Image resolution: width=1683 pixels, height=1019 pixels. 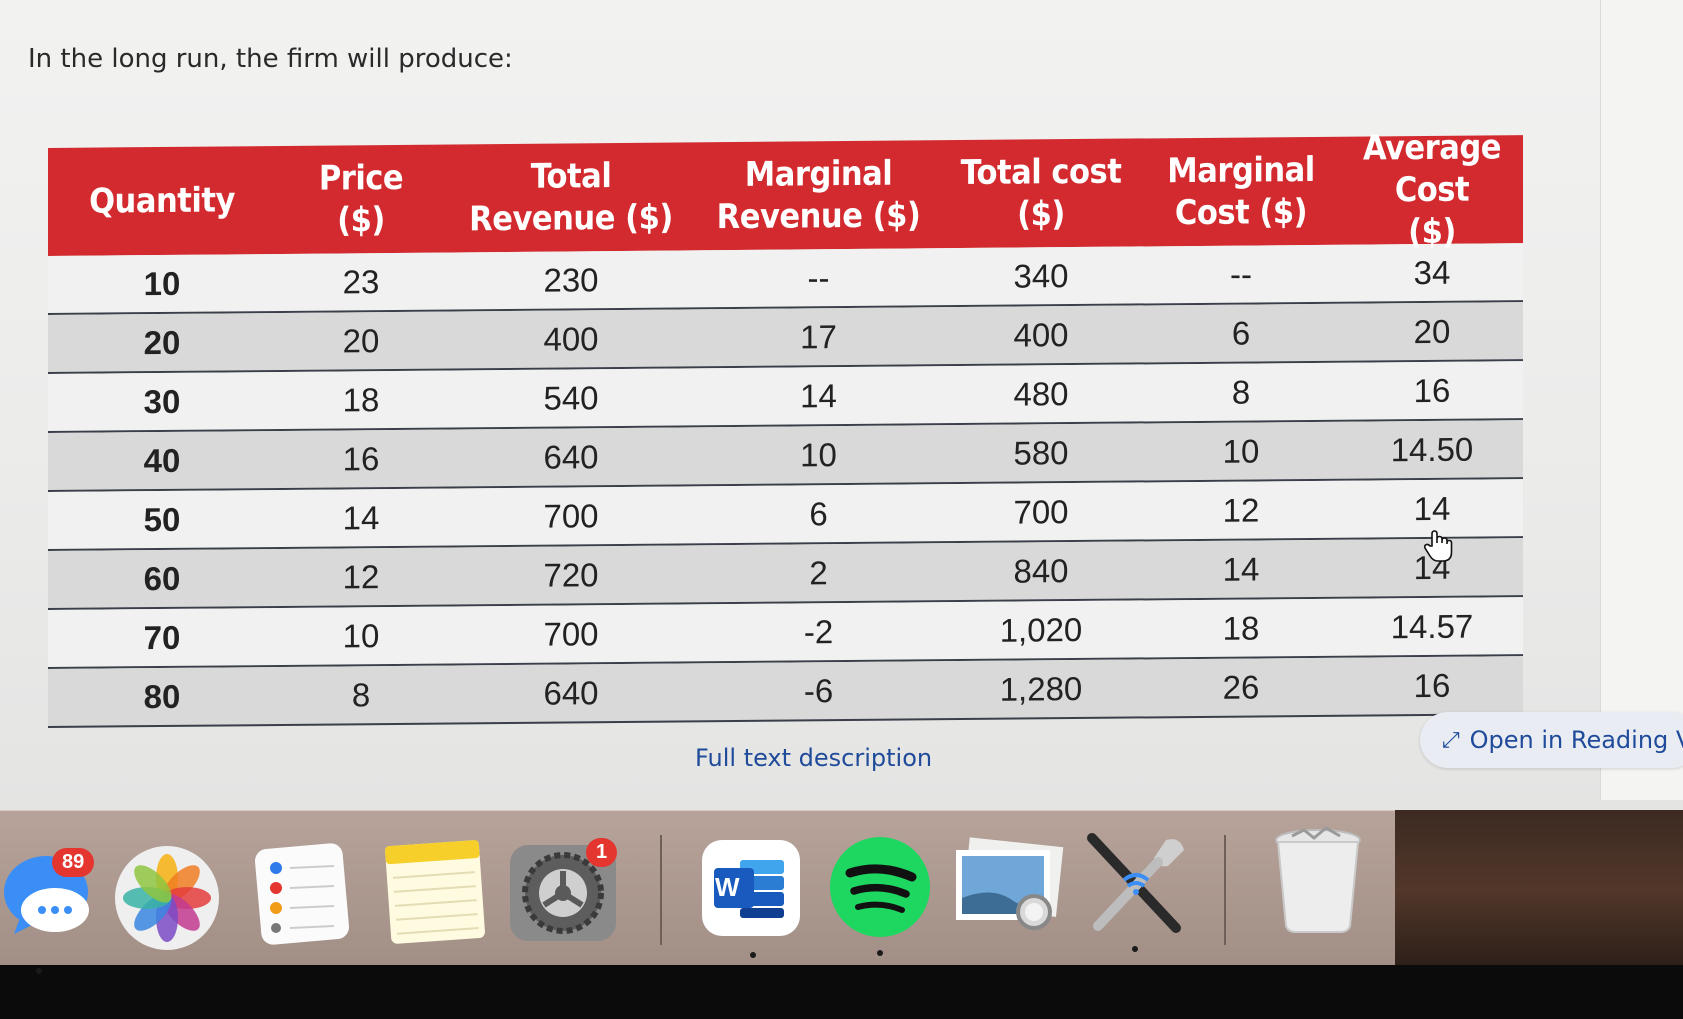 What do you see at coordinates (162, 283) in the screenshot?
I see `cell-quantity: 10` at bounding box center [162, 283].